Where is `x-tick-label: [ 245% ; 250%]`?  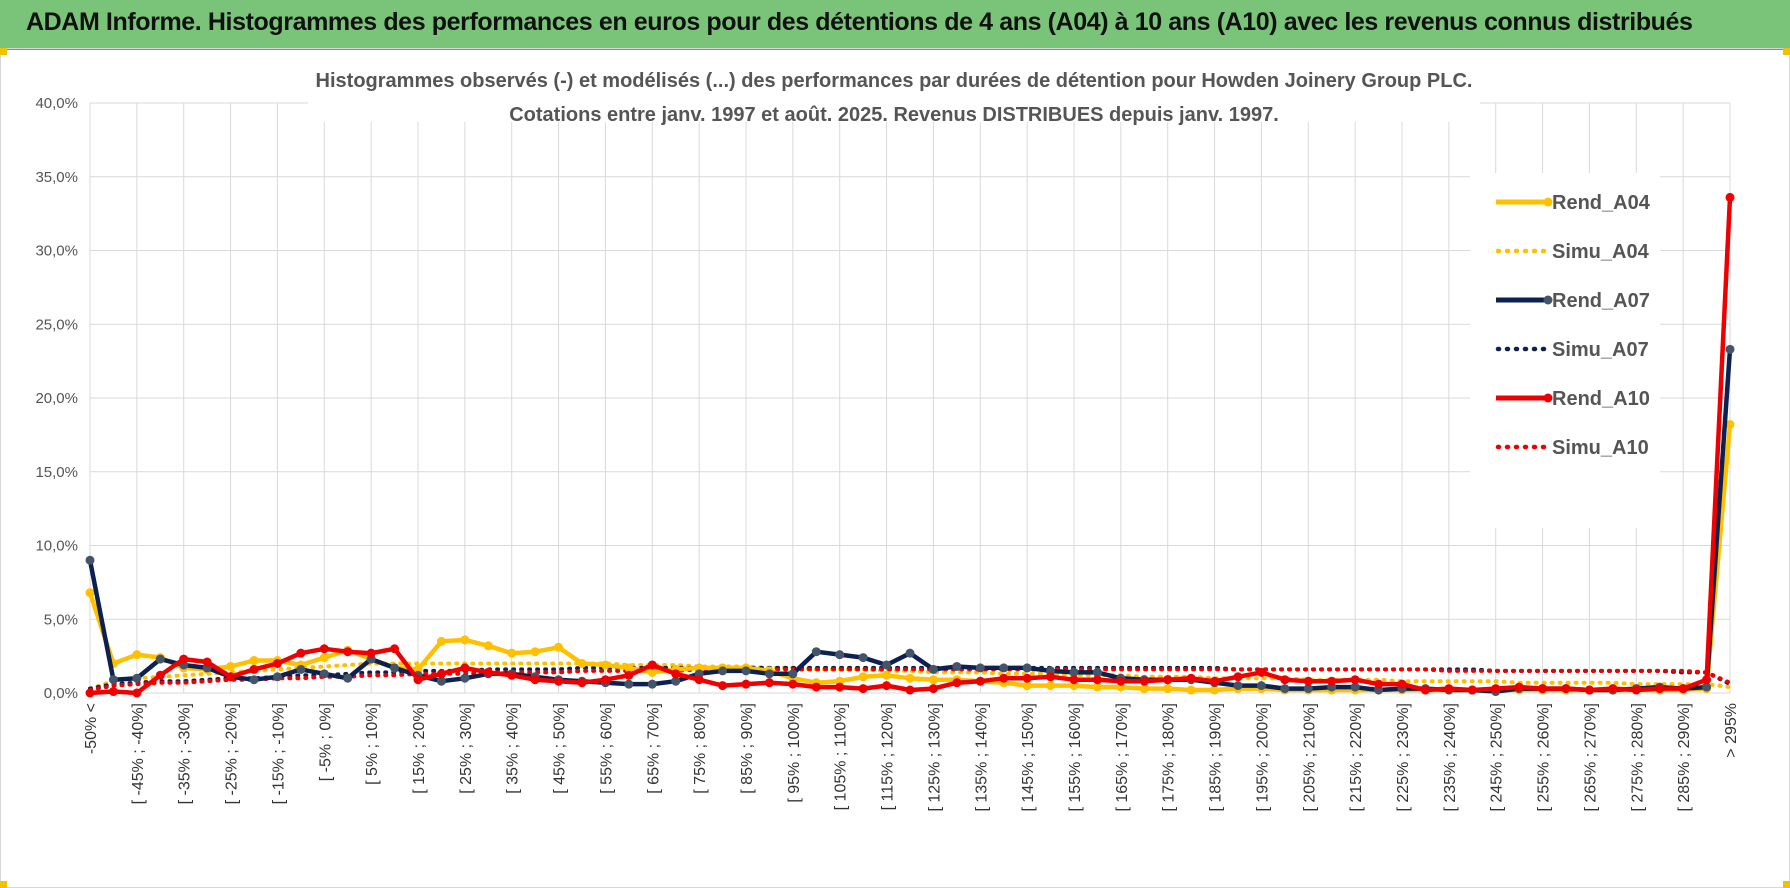
x-tick-label: [ 245% ; 250%] is located at coordinates (1497, 757).